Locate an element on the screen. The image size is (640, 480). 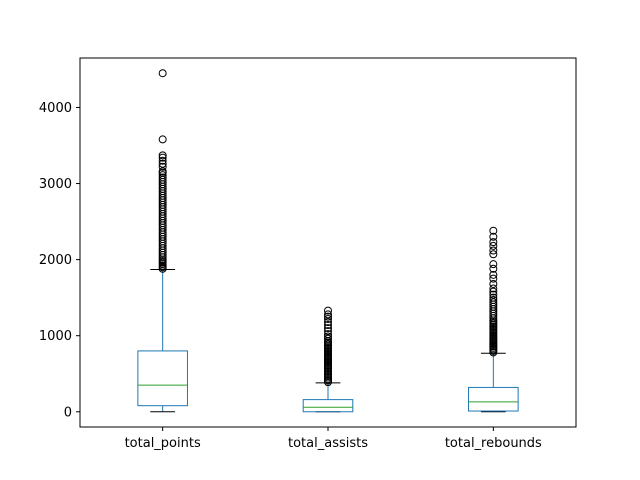
y-tick-label: 0 is located at coordinates (68, 412).